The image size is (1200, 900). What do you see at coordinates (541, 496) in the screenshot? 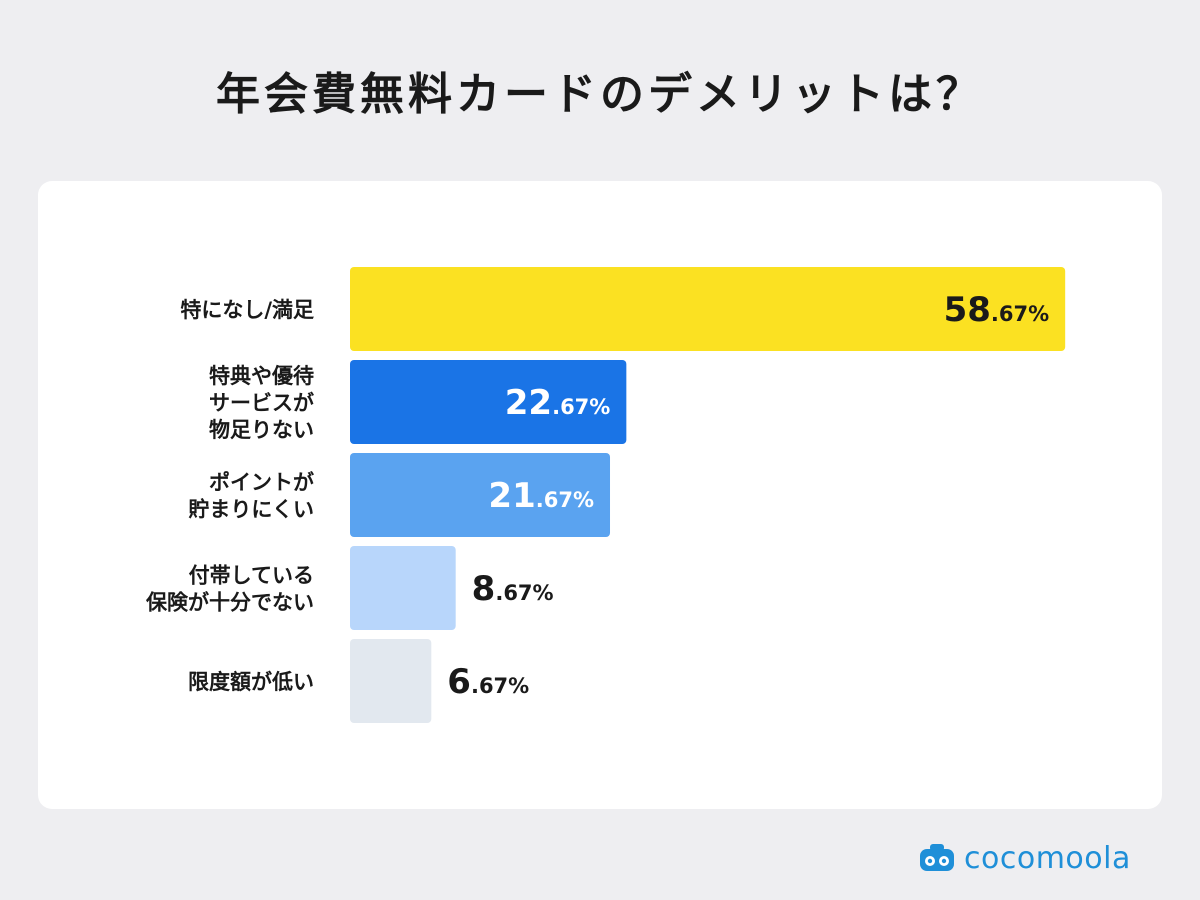
I see `value-label: 21.67%` at bounding box center [541, 496].